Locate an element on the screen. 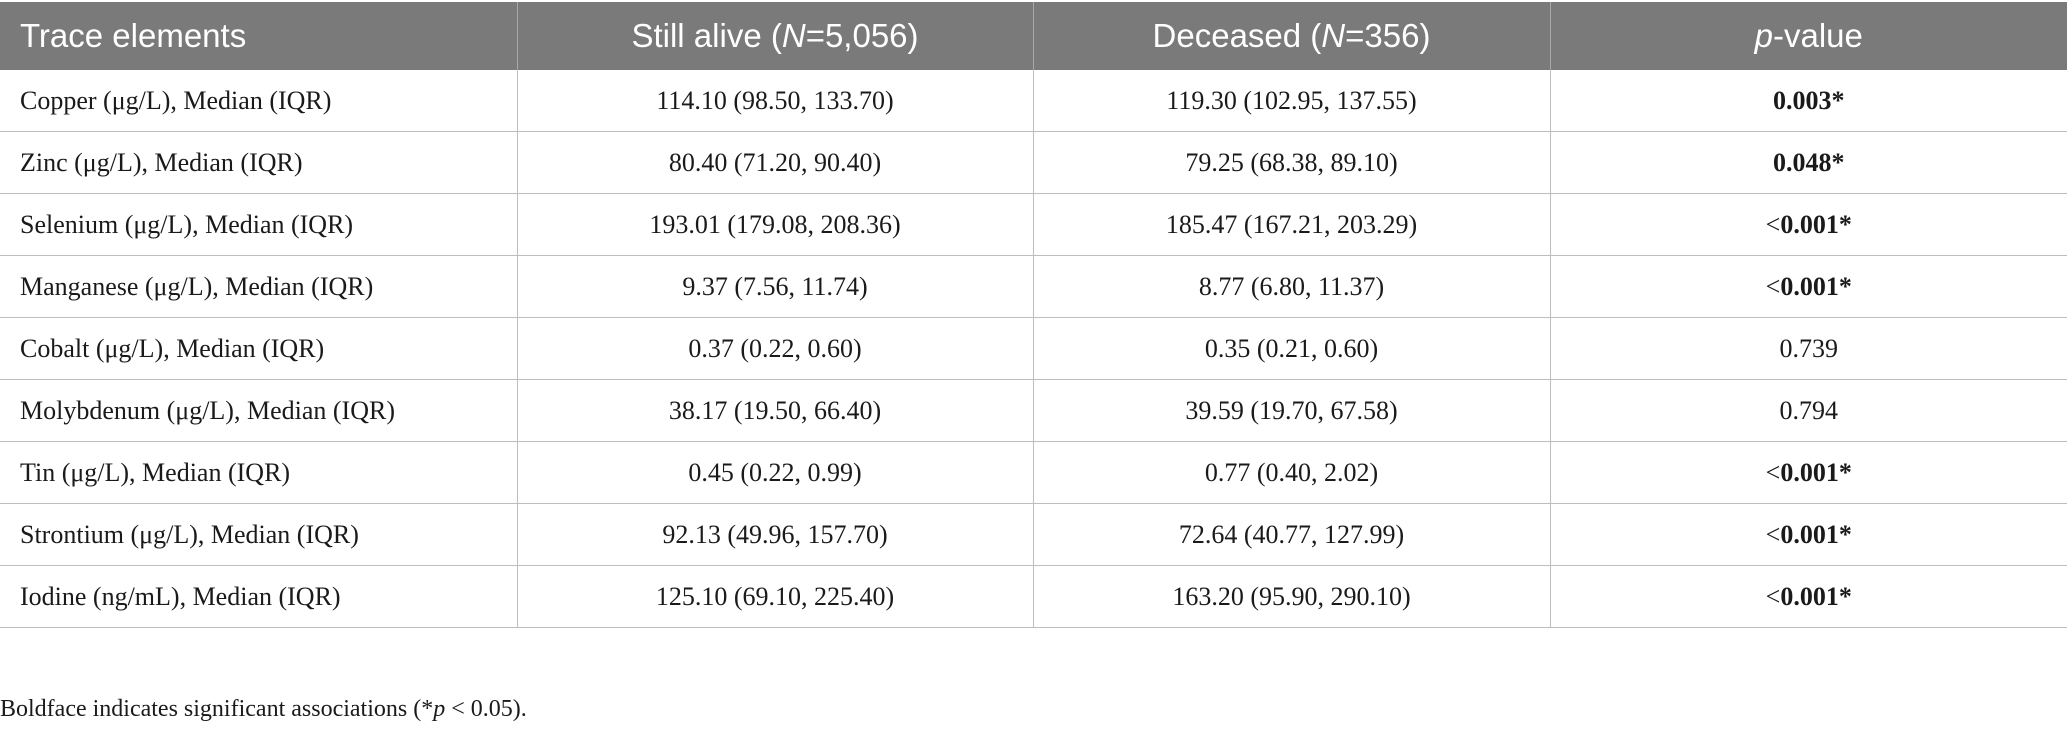  header-trace-elements: Trace elements is located at coordinates (259, 36).